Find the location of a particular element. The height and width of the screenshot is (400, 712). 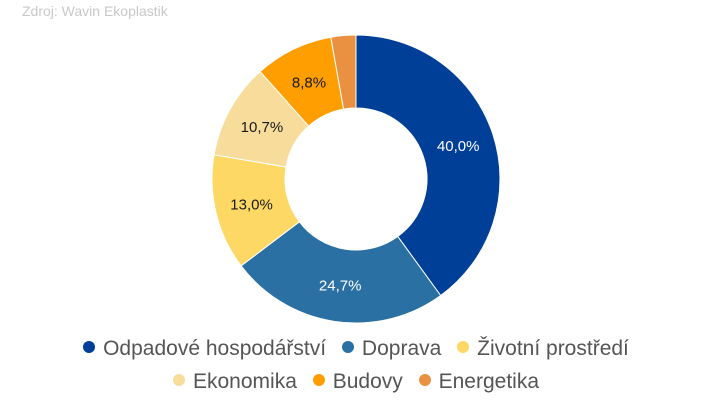

segment-value-label: 10,7% is located at coordinates (262, 127).